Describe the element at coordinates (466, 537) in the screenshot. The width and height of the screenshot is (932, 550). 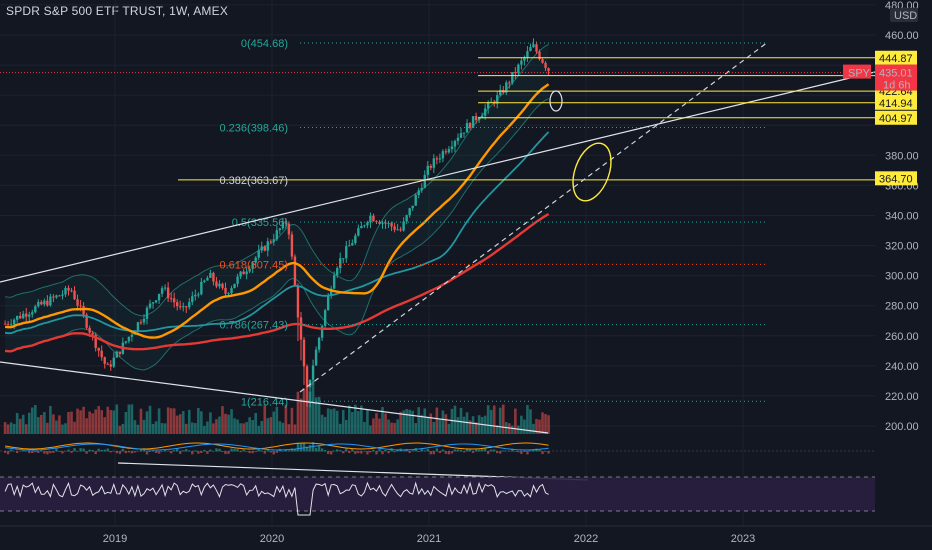
I see `time-axis: 2019 2020 2021 2022 2023` at that location.